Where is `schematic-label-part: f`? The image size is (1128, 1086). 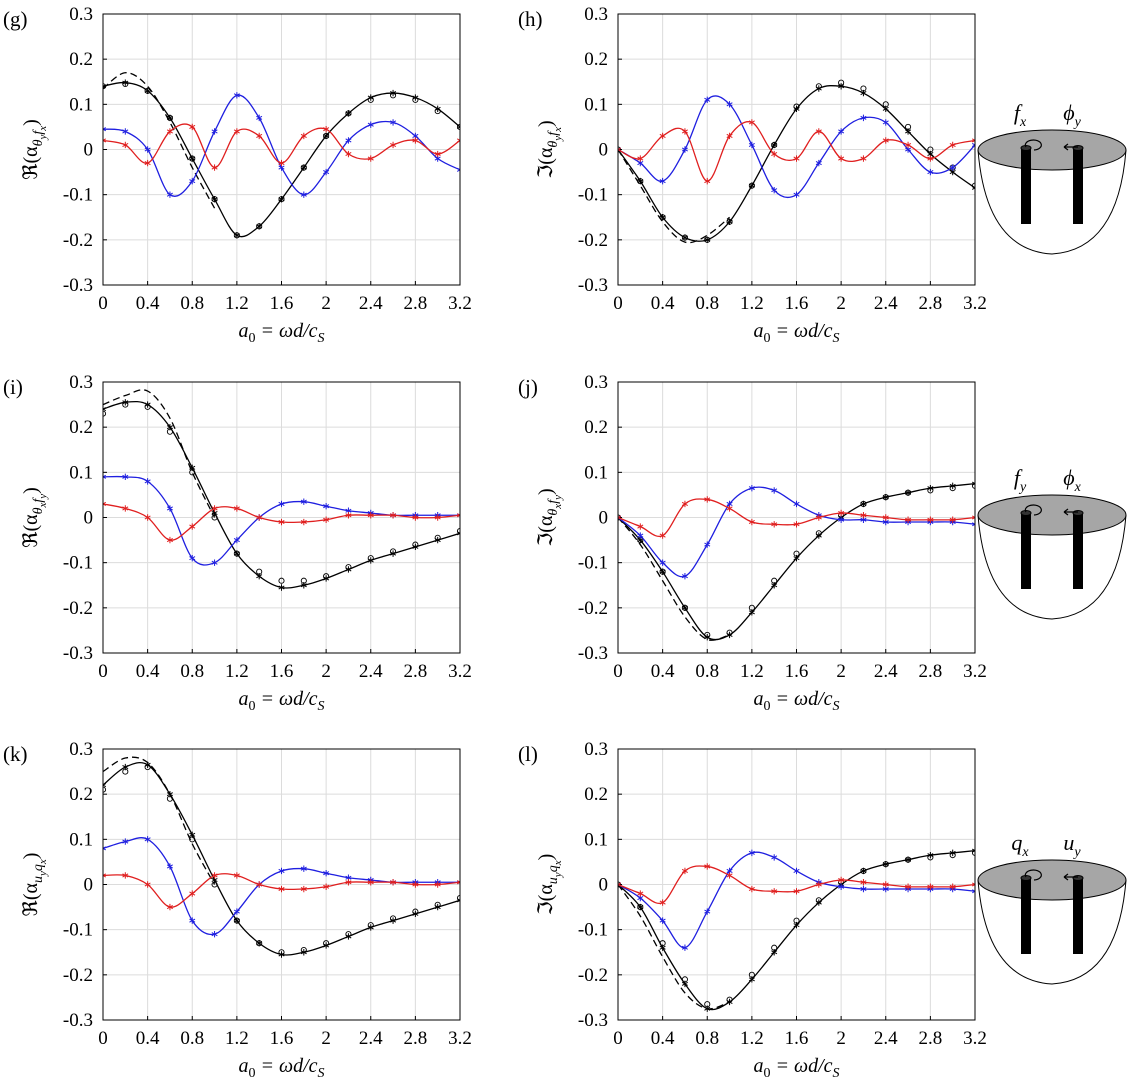 schematic-label-part: f is located at coordinates (1018, 477).